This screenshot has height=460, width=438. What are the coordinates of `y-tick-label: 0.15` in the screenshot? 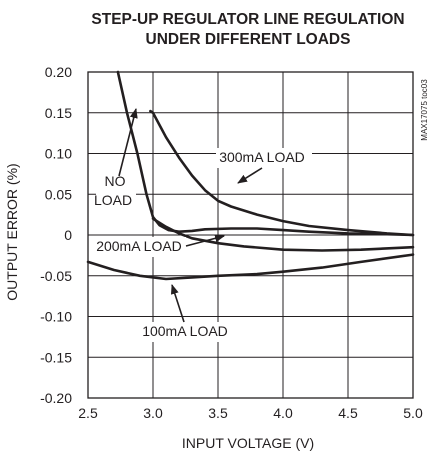 It's located at (58, 113).